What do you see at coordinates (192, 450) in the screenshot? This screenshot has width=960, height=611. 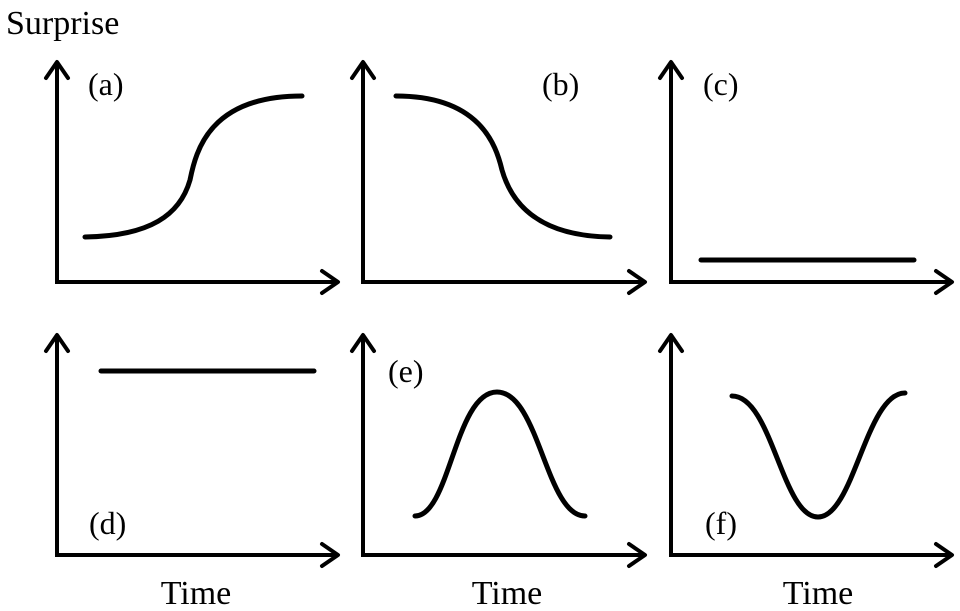 I see `panel-d: (d)` at bounding box center [192, 450].